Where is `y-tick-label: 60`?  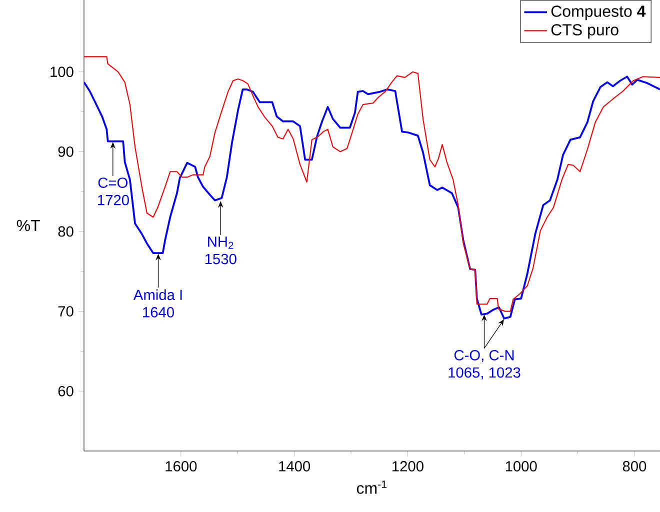 y-tick-label: 60 is located at coordinates (66, 391).